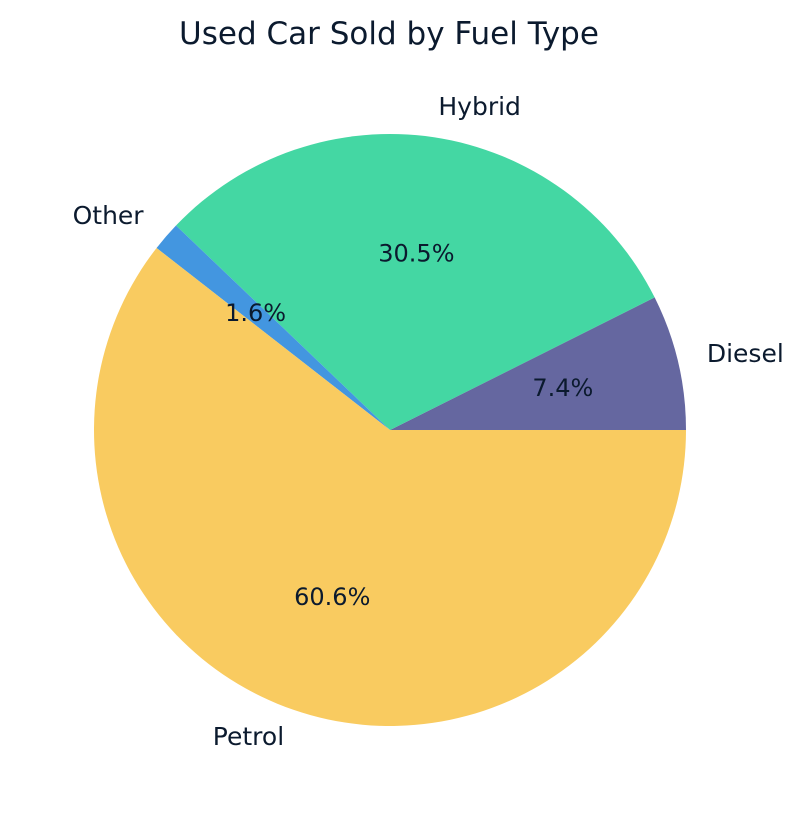 This screenshot has height=824, width=808. I want to click on pie-slice-other, so click(273, 327).